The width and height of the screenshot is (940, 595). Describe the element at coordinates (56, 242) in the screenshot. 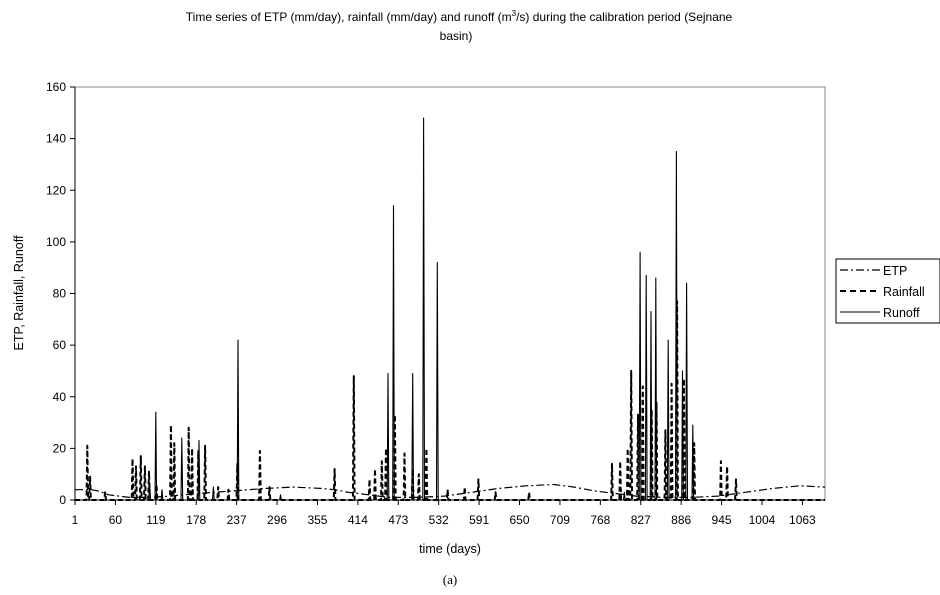

I see `y-tick-label: 100` at that location.